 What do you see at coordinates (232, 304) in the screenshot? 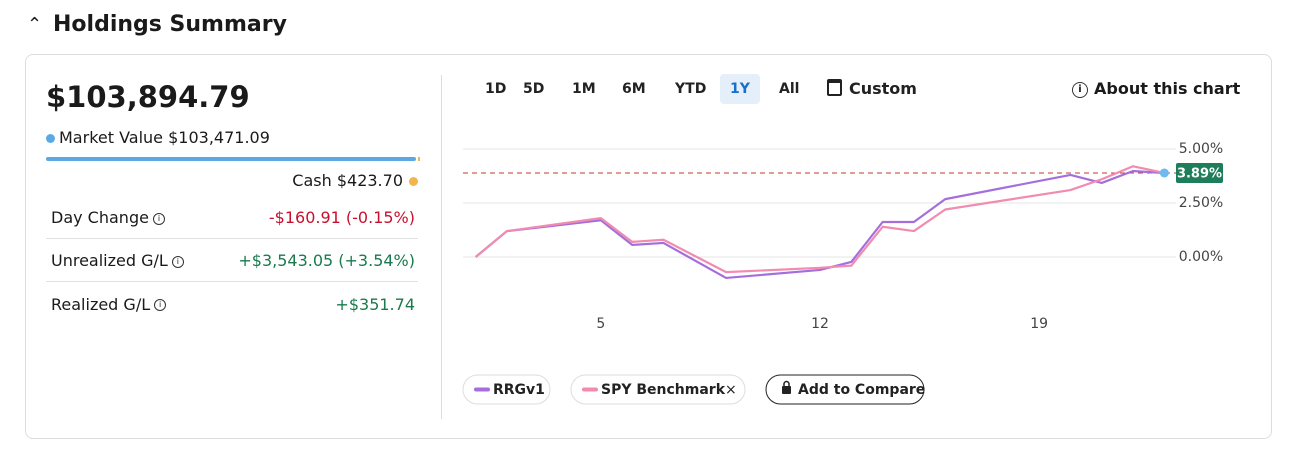
I see `summary-row: Realized G/L i +$351.74` at bounding box center [232, 304].